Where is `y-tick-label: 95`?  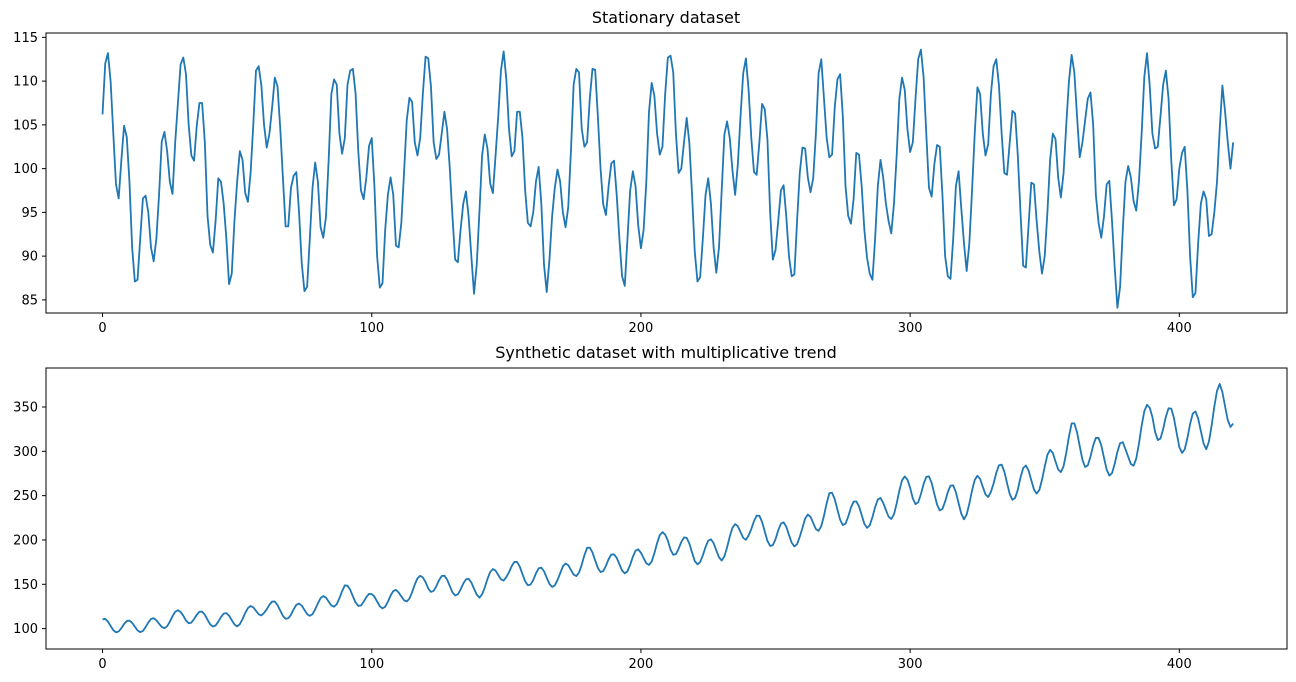 y-tick-label: 95 is located at coordinates (29, 213).